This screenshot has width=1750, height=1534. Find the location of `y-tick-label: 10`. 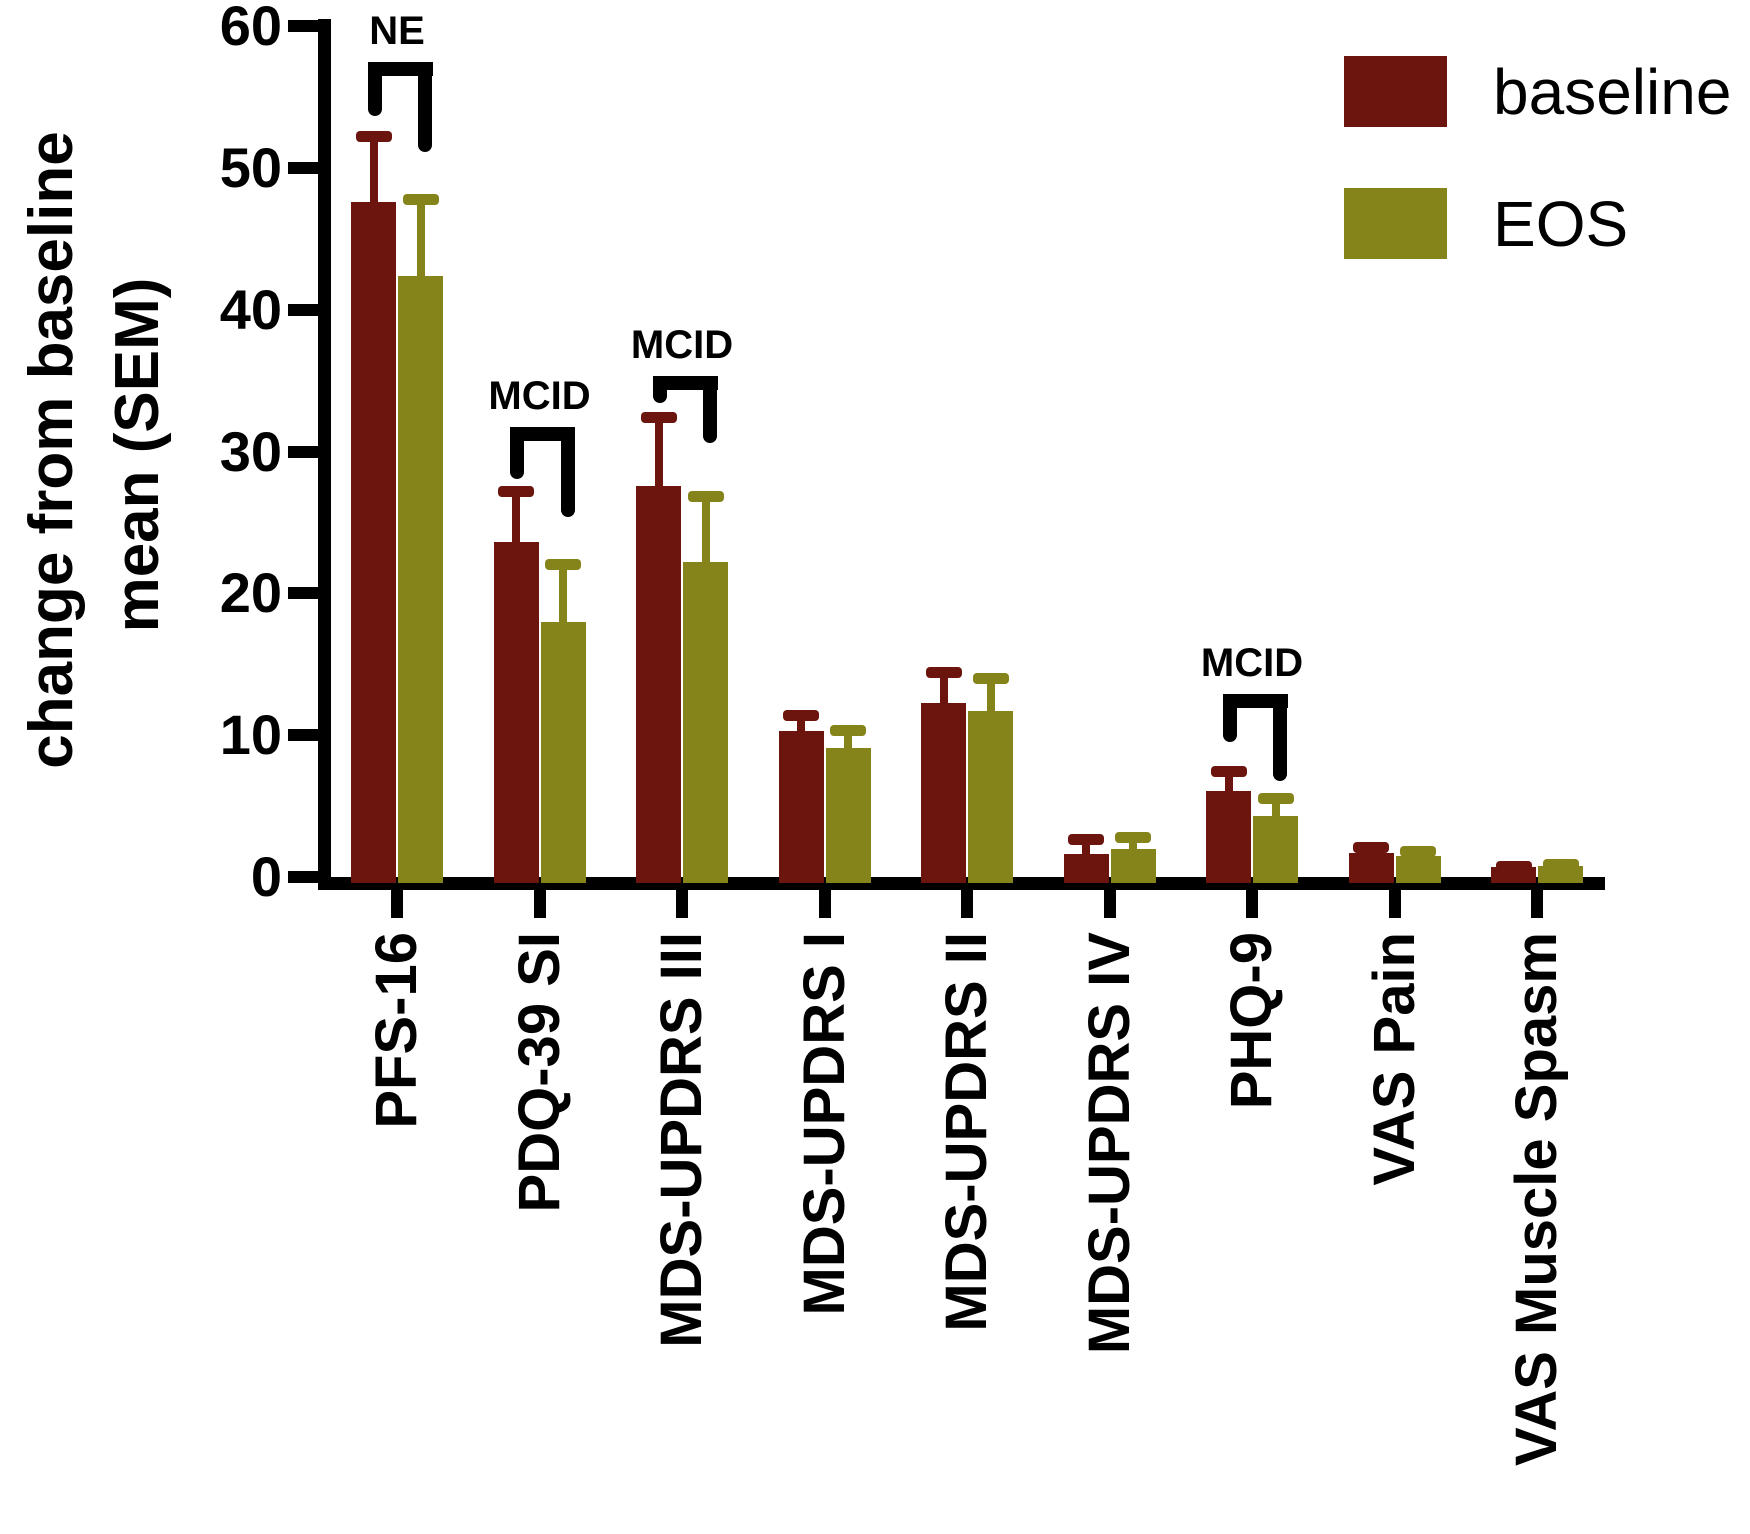

y-tick-label: 10 is located at coordinates (250, 735).